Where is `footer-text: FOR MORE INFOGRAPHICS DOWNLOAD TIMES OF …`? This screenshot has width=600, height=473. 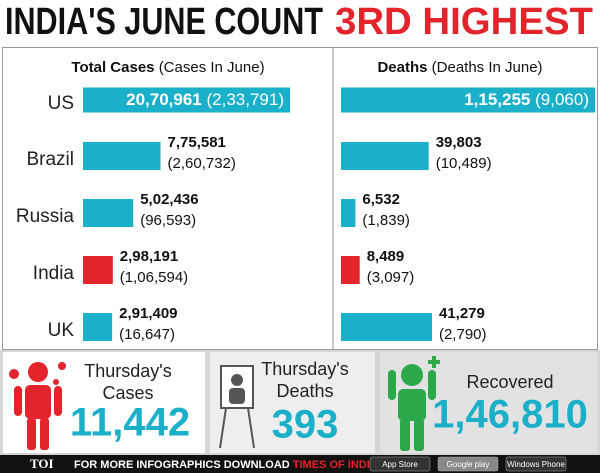
footer-text: FOR MORE INFOGRAPHICS DOWNLOAD TIMES OF … is located at coordinates (238, 465).